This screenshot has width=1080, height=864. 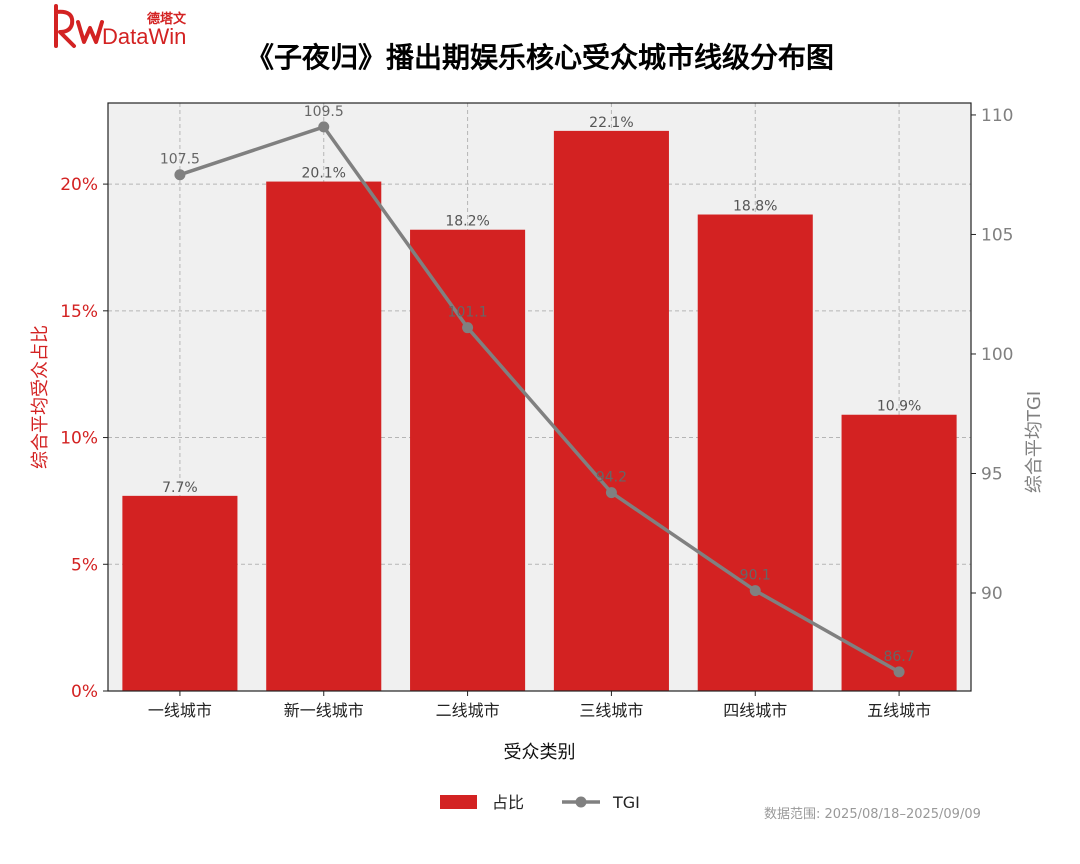 I want to click on date-range-note: 数据范围: 2025/08/18–2025/09/09, so click(x=872, y=814).